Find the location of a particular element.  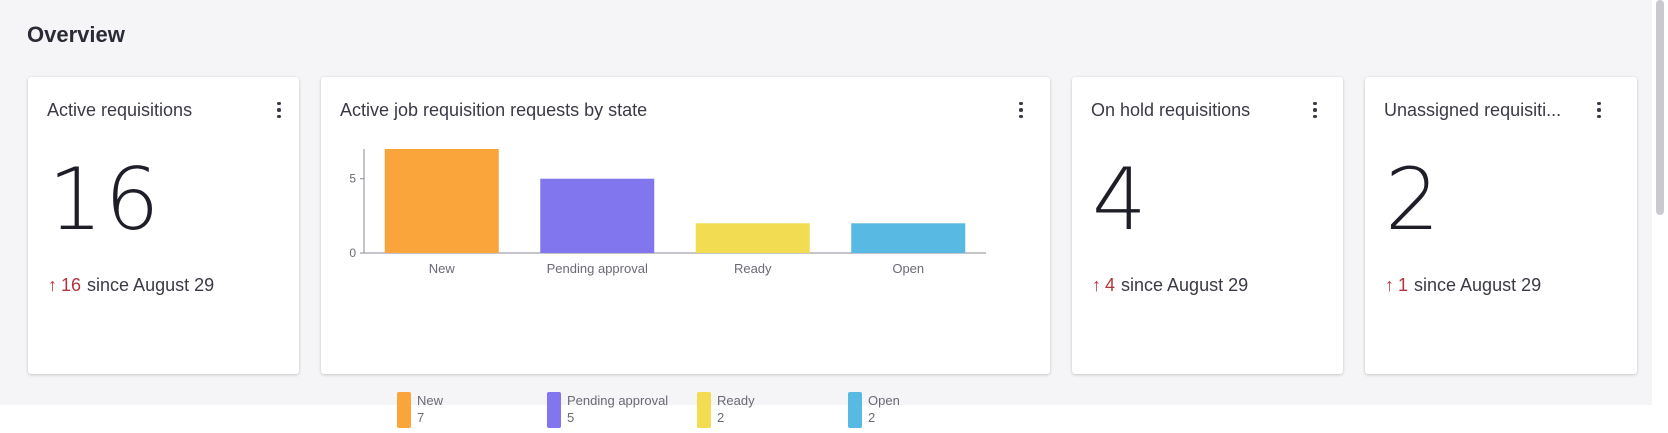

legend-count: 5 is located at coordinates (571, 417).